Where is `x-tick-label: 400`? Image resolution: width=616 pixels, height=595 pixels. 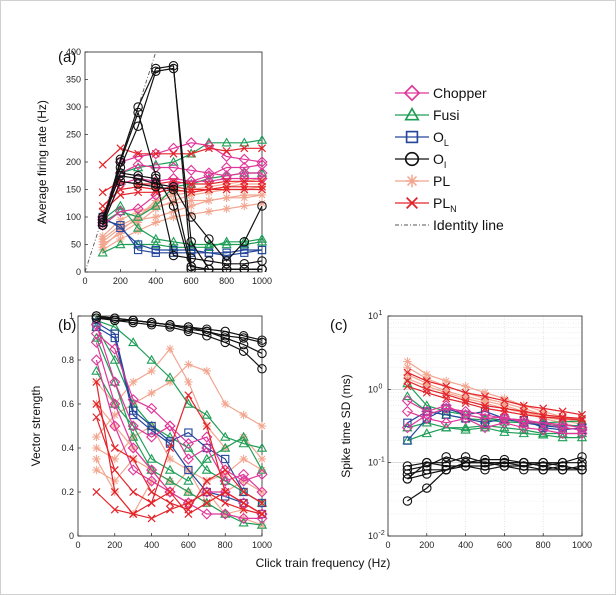
x-tick-label: 400 is located at coordinates (155, 281).